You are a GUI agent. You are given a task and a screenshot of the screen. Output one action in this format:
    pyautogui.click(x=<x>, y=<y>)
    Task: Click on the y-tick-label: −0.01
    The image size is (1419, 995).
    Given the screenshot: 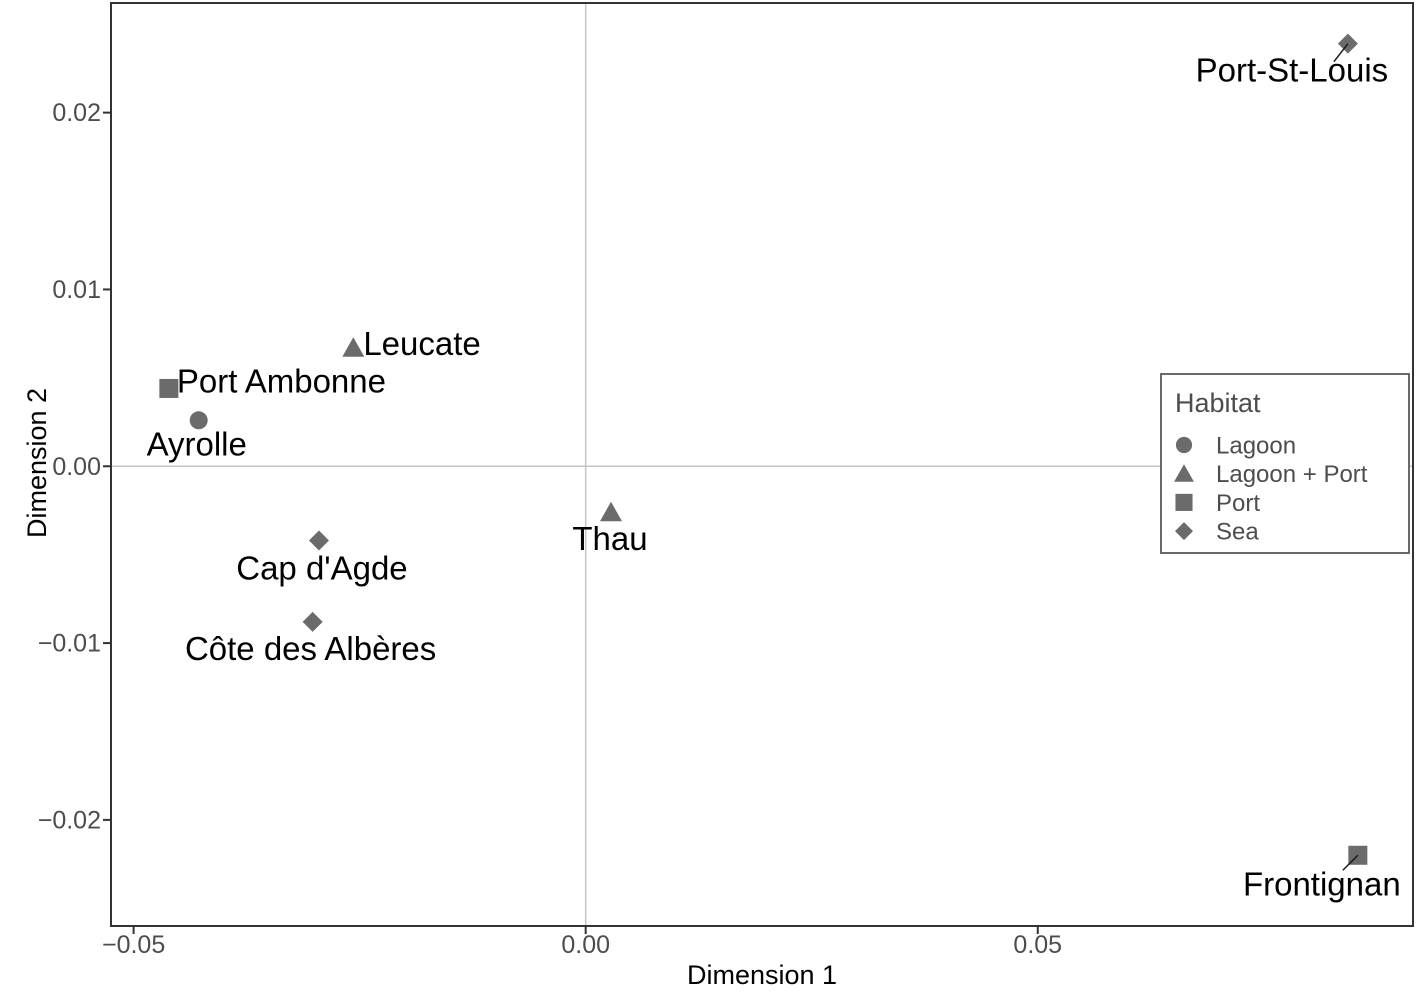 What is the action you would take?
    pyautogui.click(x=69, y=644)
    